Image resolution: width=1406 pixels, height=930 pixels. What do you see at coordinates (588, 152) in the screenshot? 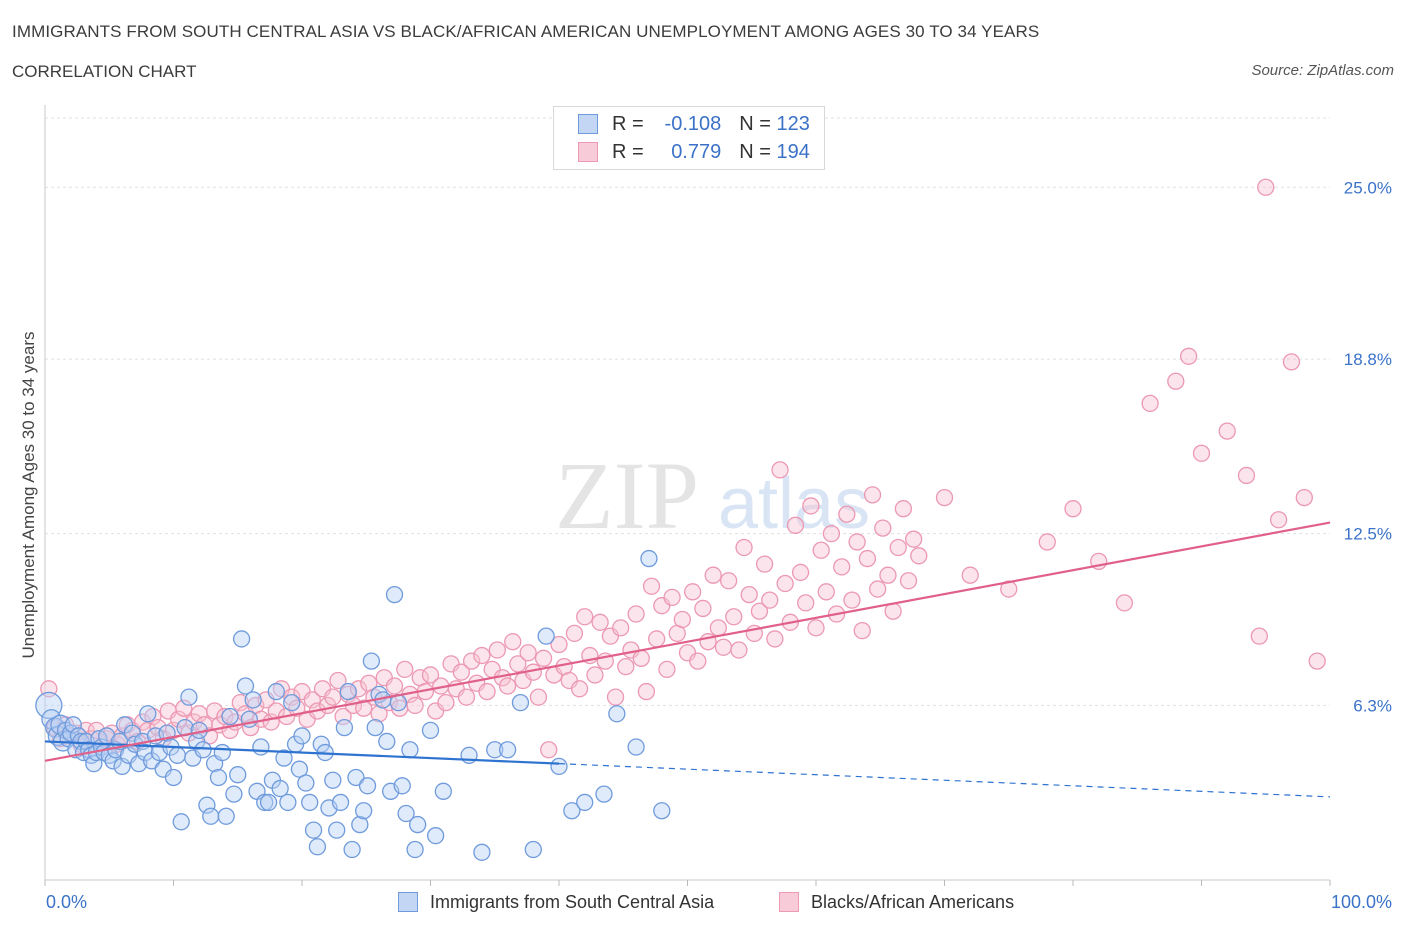
I see `legend-swatch-pink` at bounding box center [588, 152].